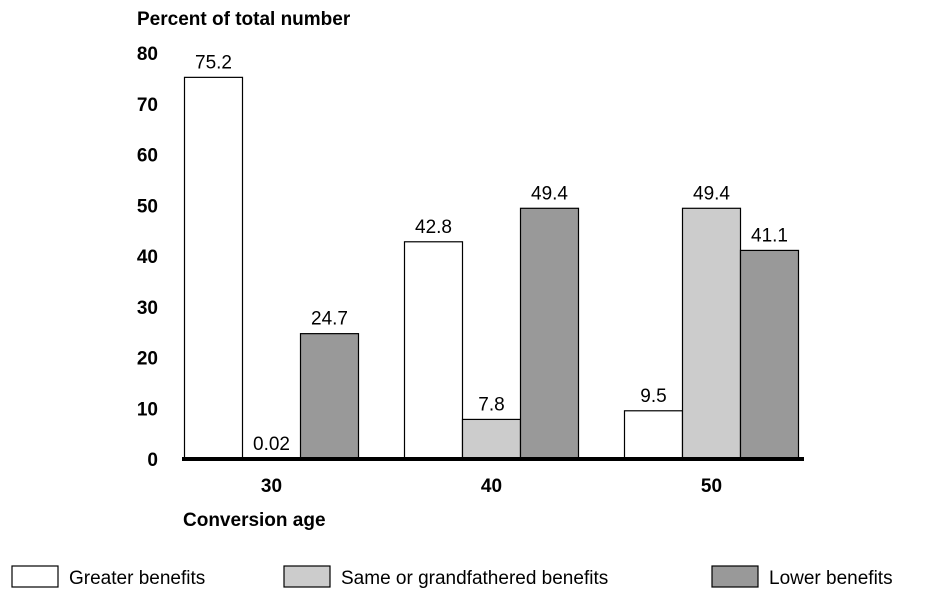 The image size is (925, 590). Describe the element at coordinates (213, 62) in the screenshot. I see `data-label: 75.2` at that location.